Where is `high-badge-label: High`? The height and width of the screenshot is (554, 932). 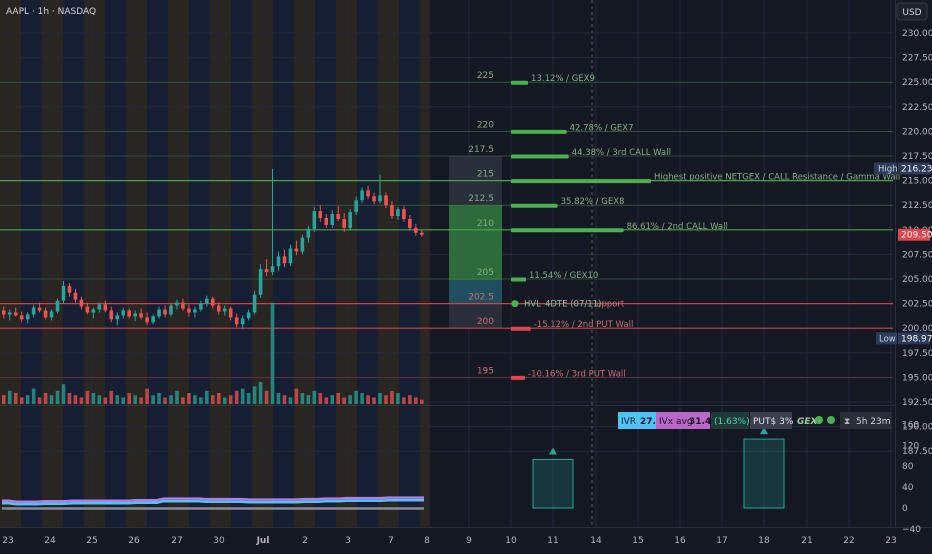
high-badge-label: High is located at coordinates (888, 169).